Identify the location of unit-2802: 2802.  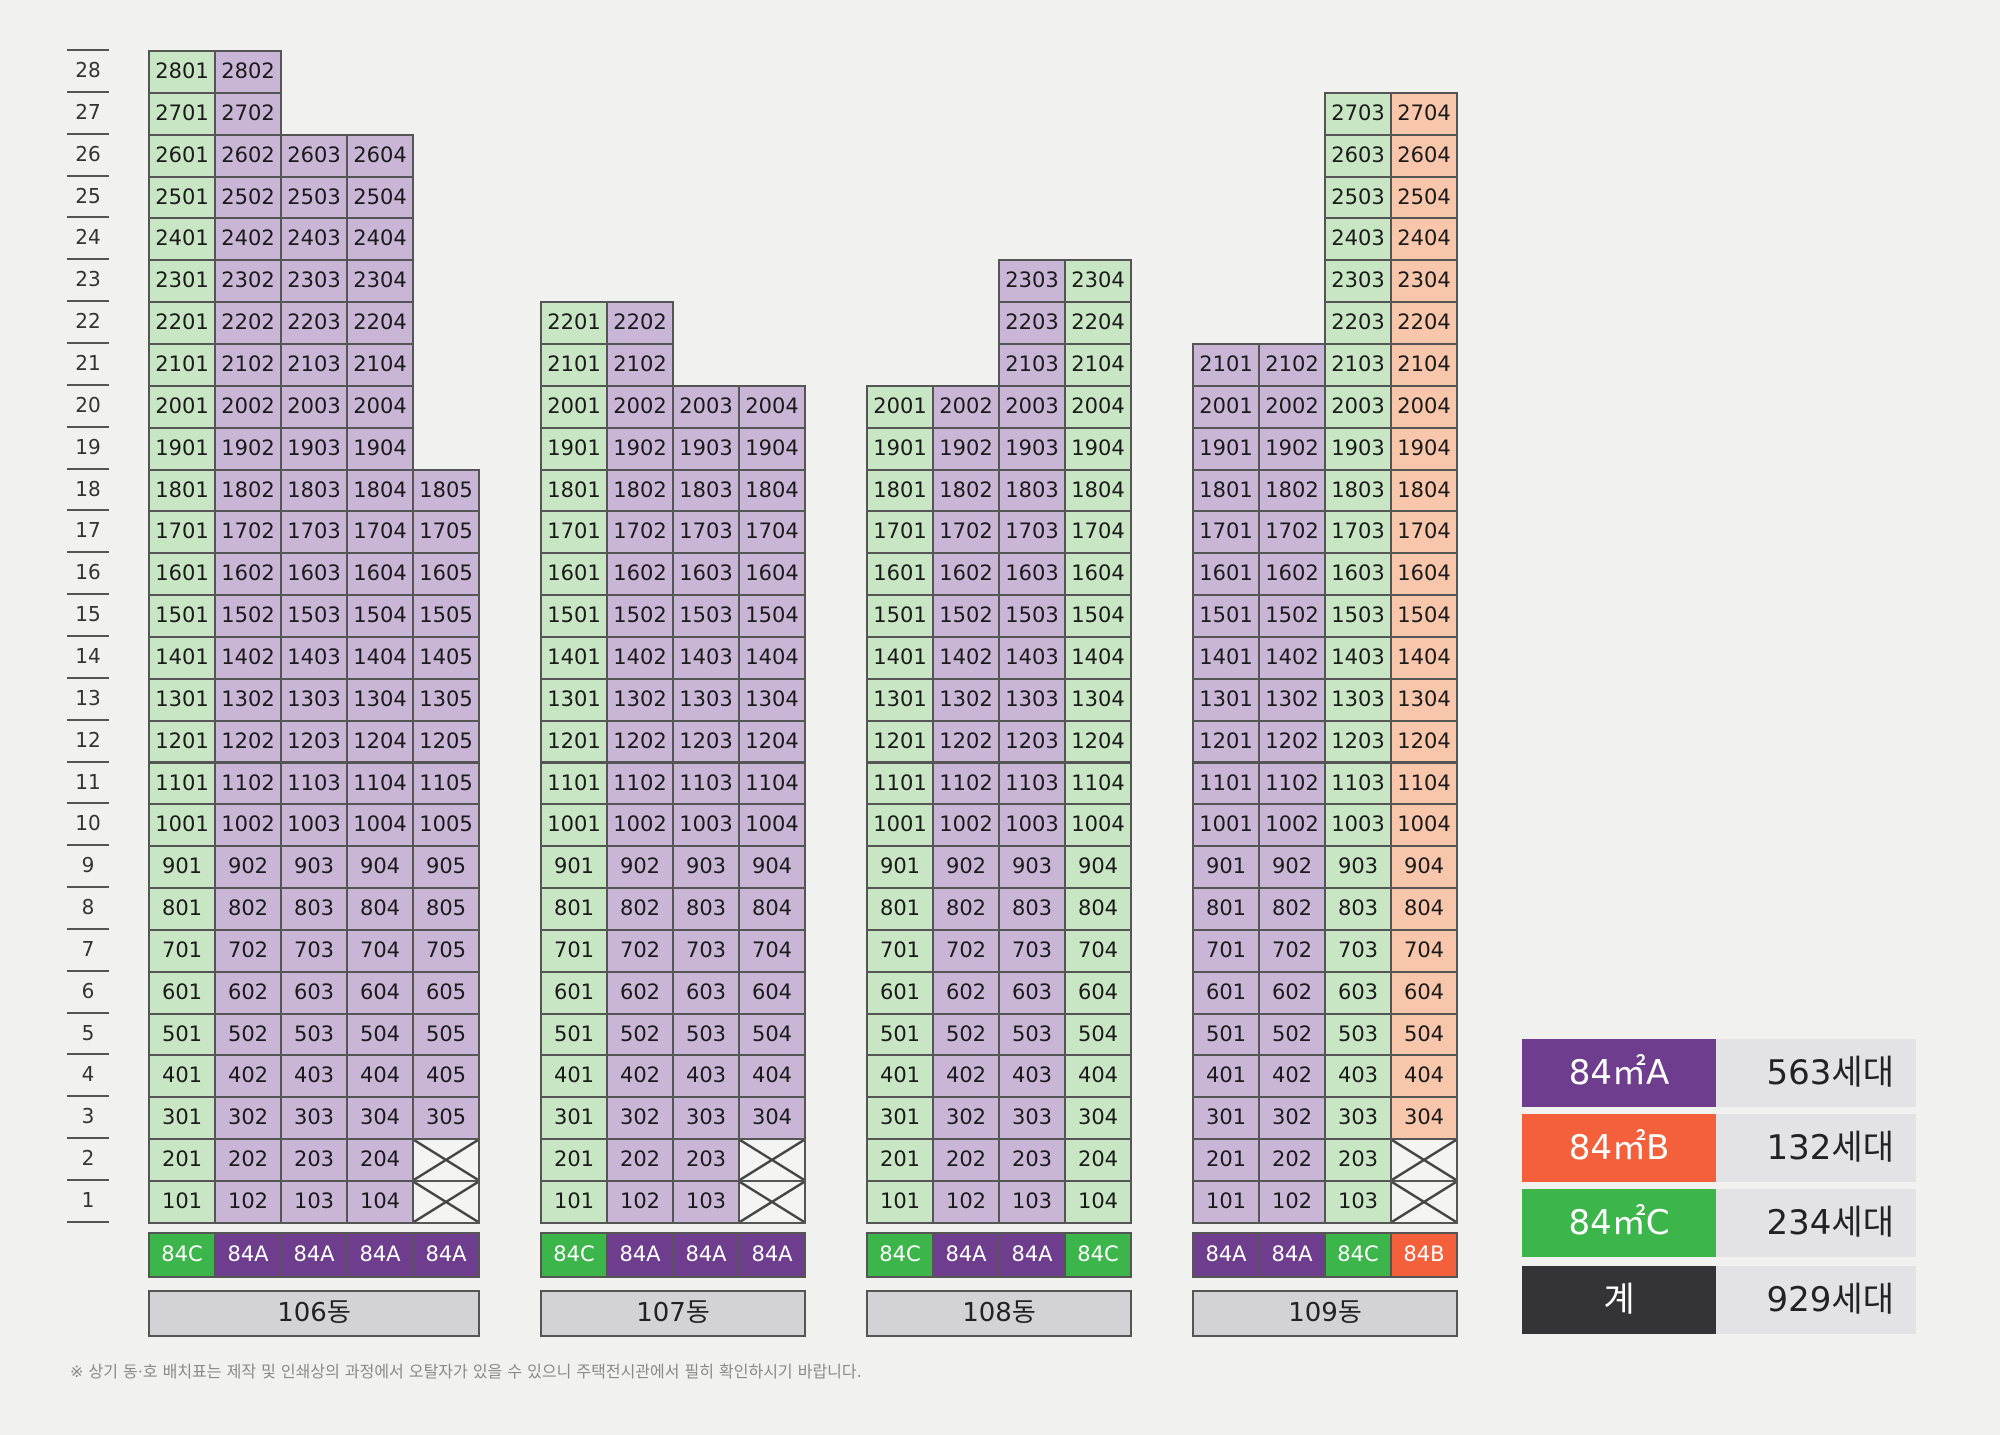
(248, 72).